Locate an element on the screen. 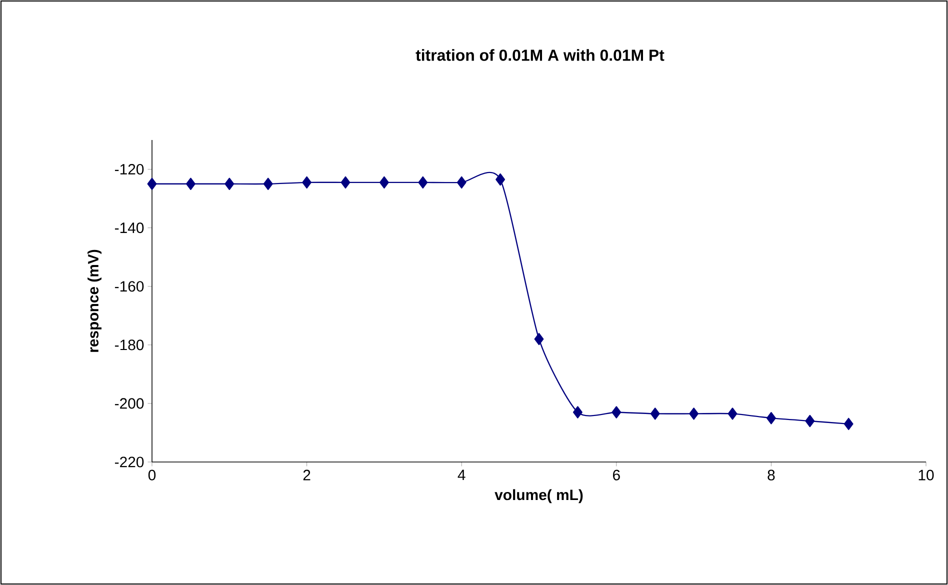 This screenshot has height=585, width=948. y-tick-label: -200 is located at coordinates (129, 403).